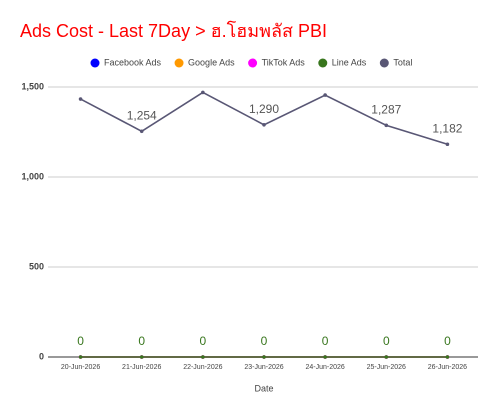 The height and width of the screenshot is (415, 500). I want to click on x-tick-label: 26-Jun-2026, so click(447, 367).